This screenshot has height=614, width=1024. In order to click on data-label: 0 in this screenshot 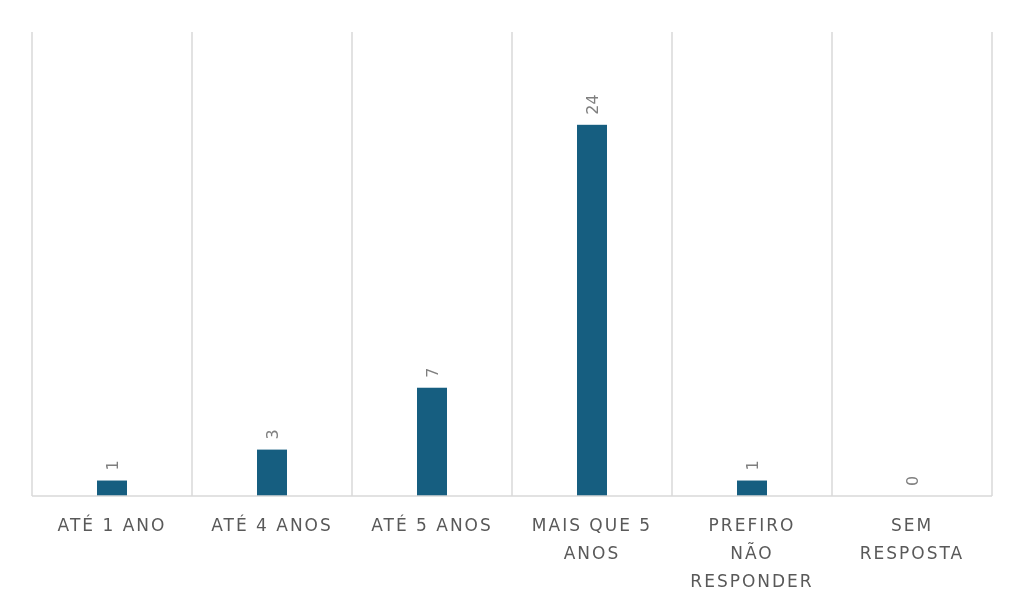, I will do `click(912, 480)`.